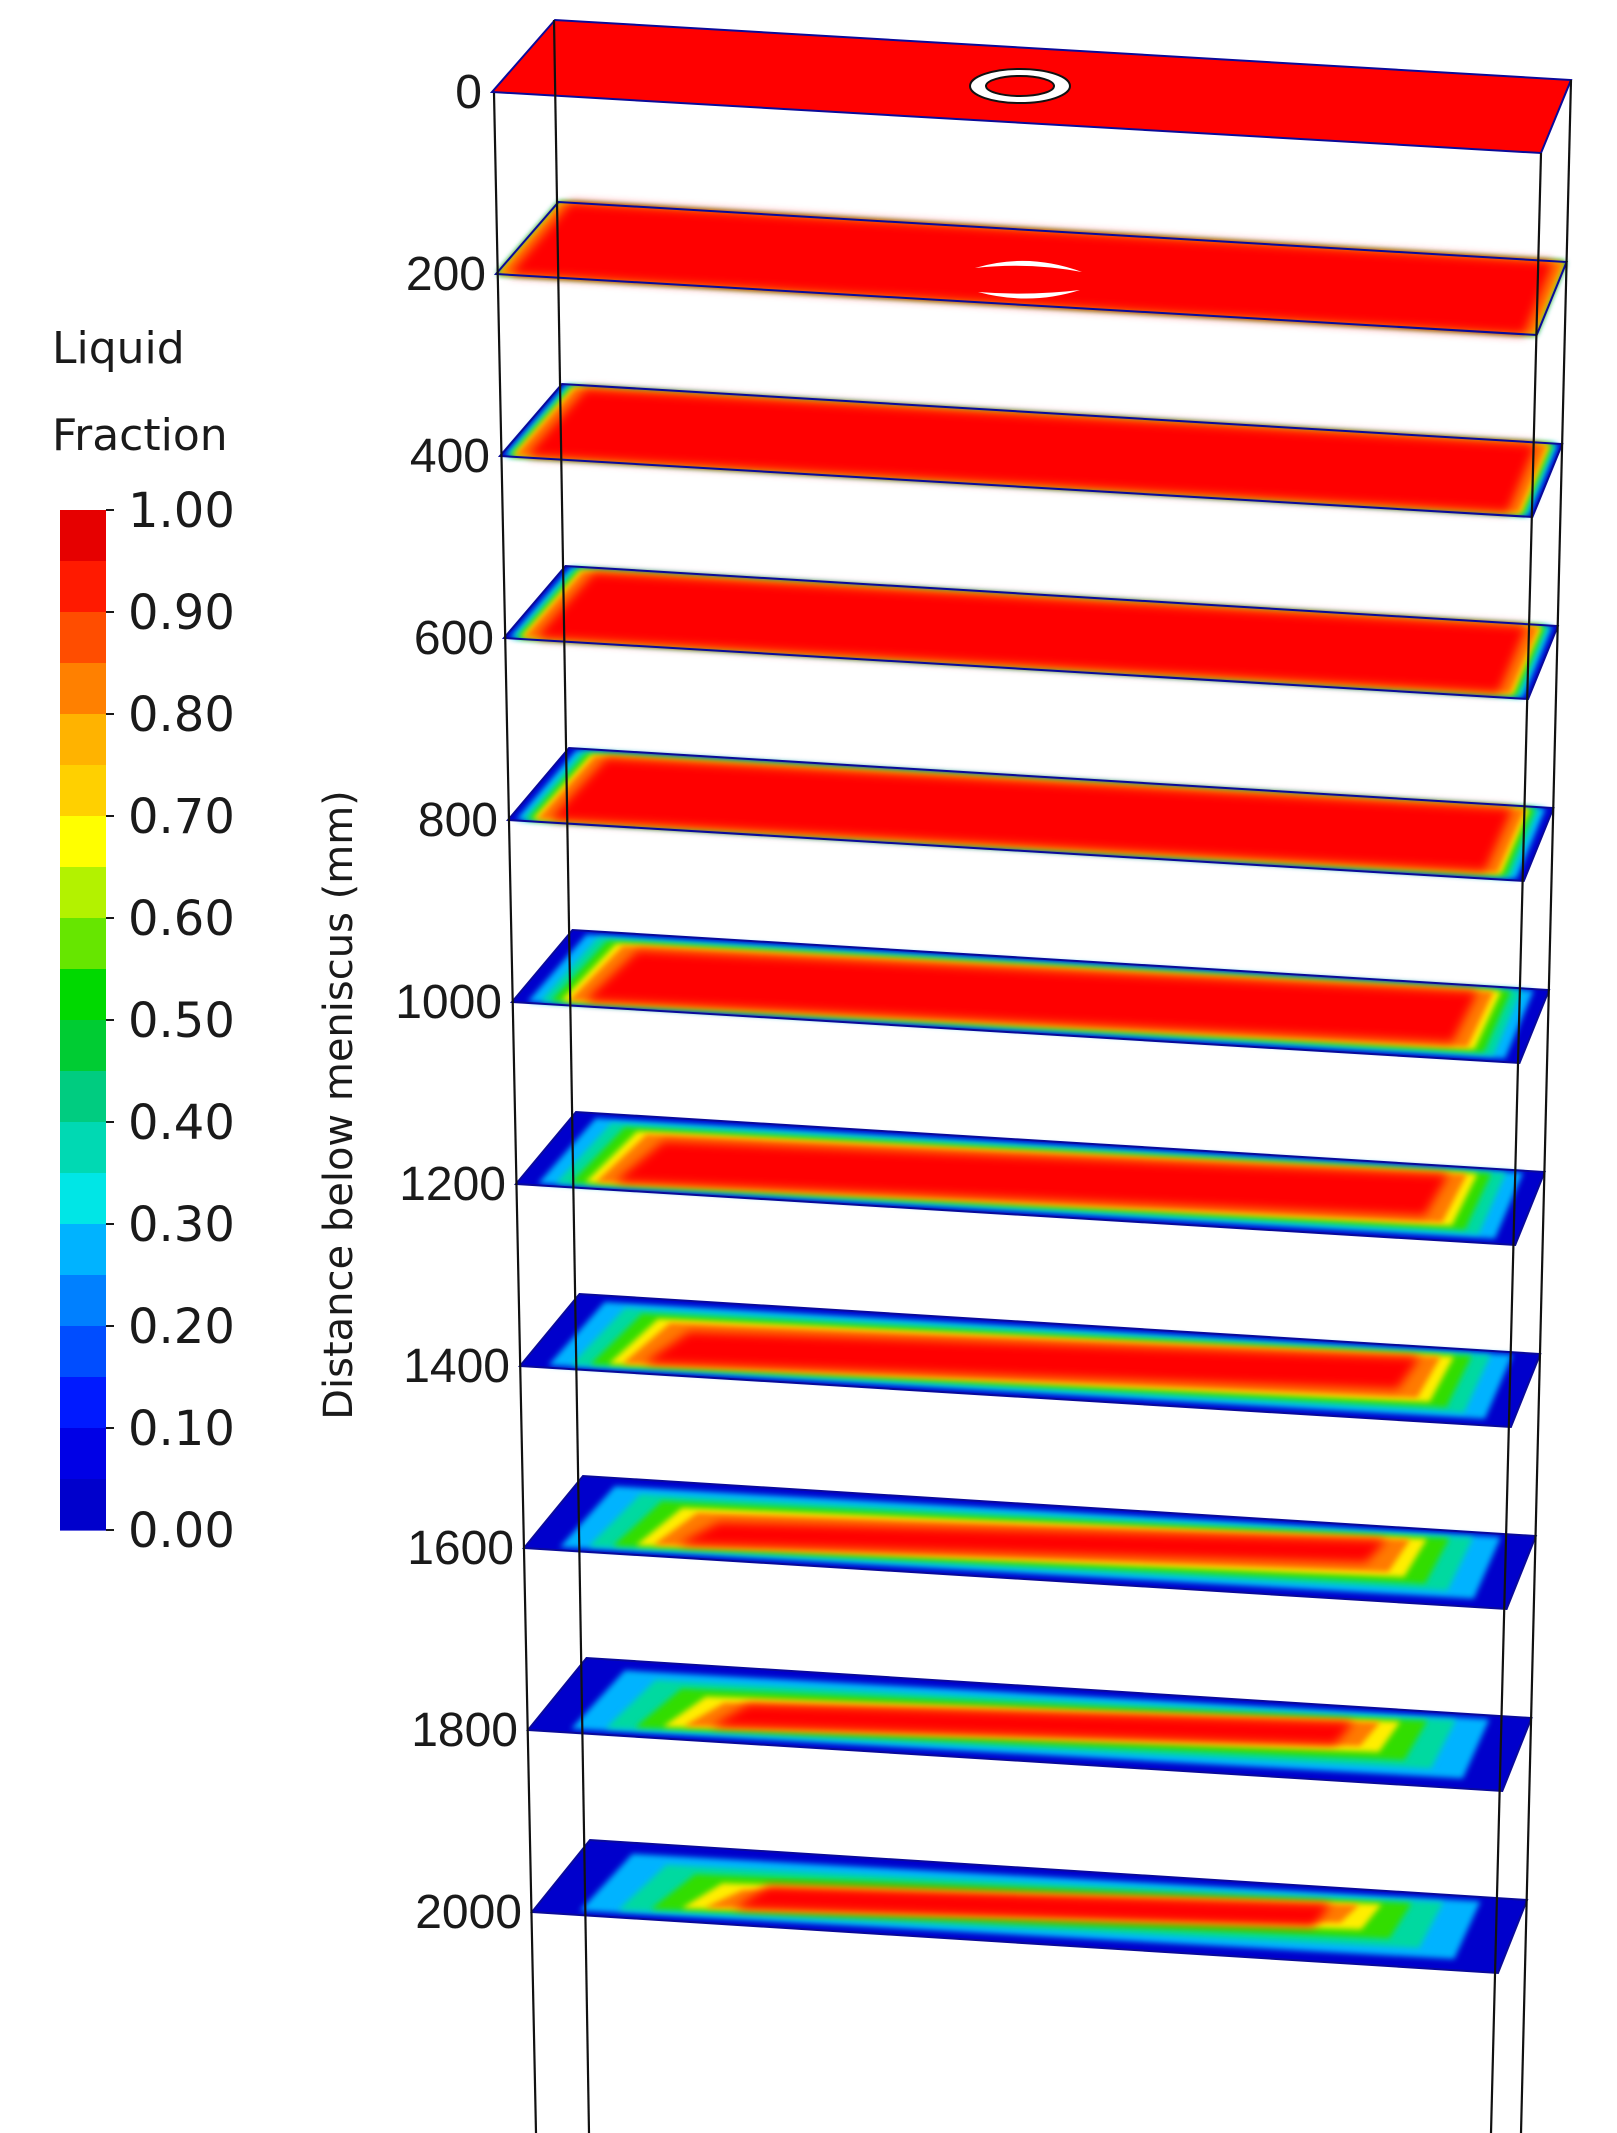 This screenshot has width=1617, height=2133. What do you see at coordinates (468, 1912) in the screenshot?
I see `depth-label: 2000` at bounding box center [468, 1912].